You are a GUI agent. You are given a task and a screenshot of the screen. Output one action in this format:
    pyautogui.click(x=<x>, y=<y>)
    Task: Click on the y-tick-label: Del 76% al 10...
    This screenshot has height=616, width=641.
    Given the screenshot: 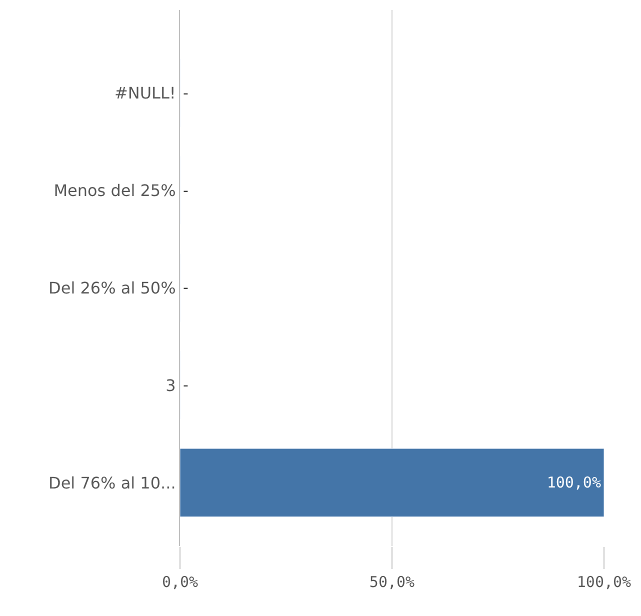 What is the action you would take?
    pyautogui.click(x=112, y=482)
    